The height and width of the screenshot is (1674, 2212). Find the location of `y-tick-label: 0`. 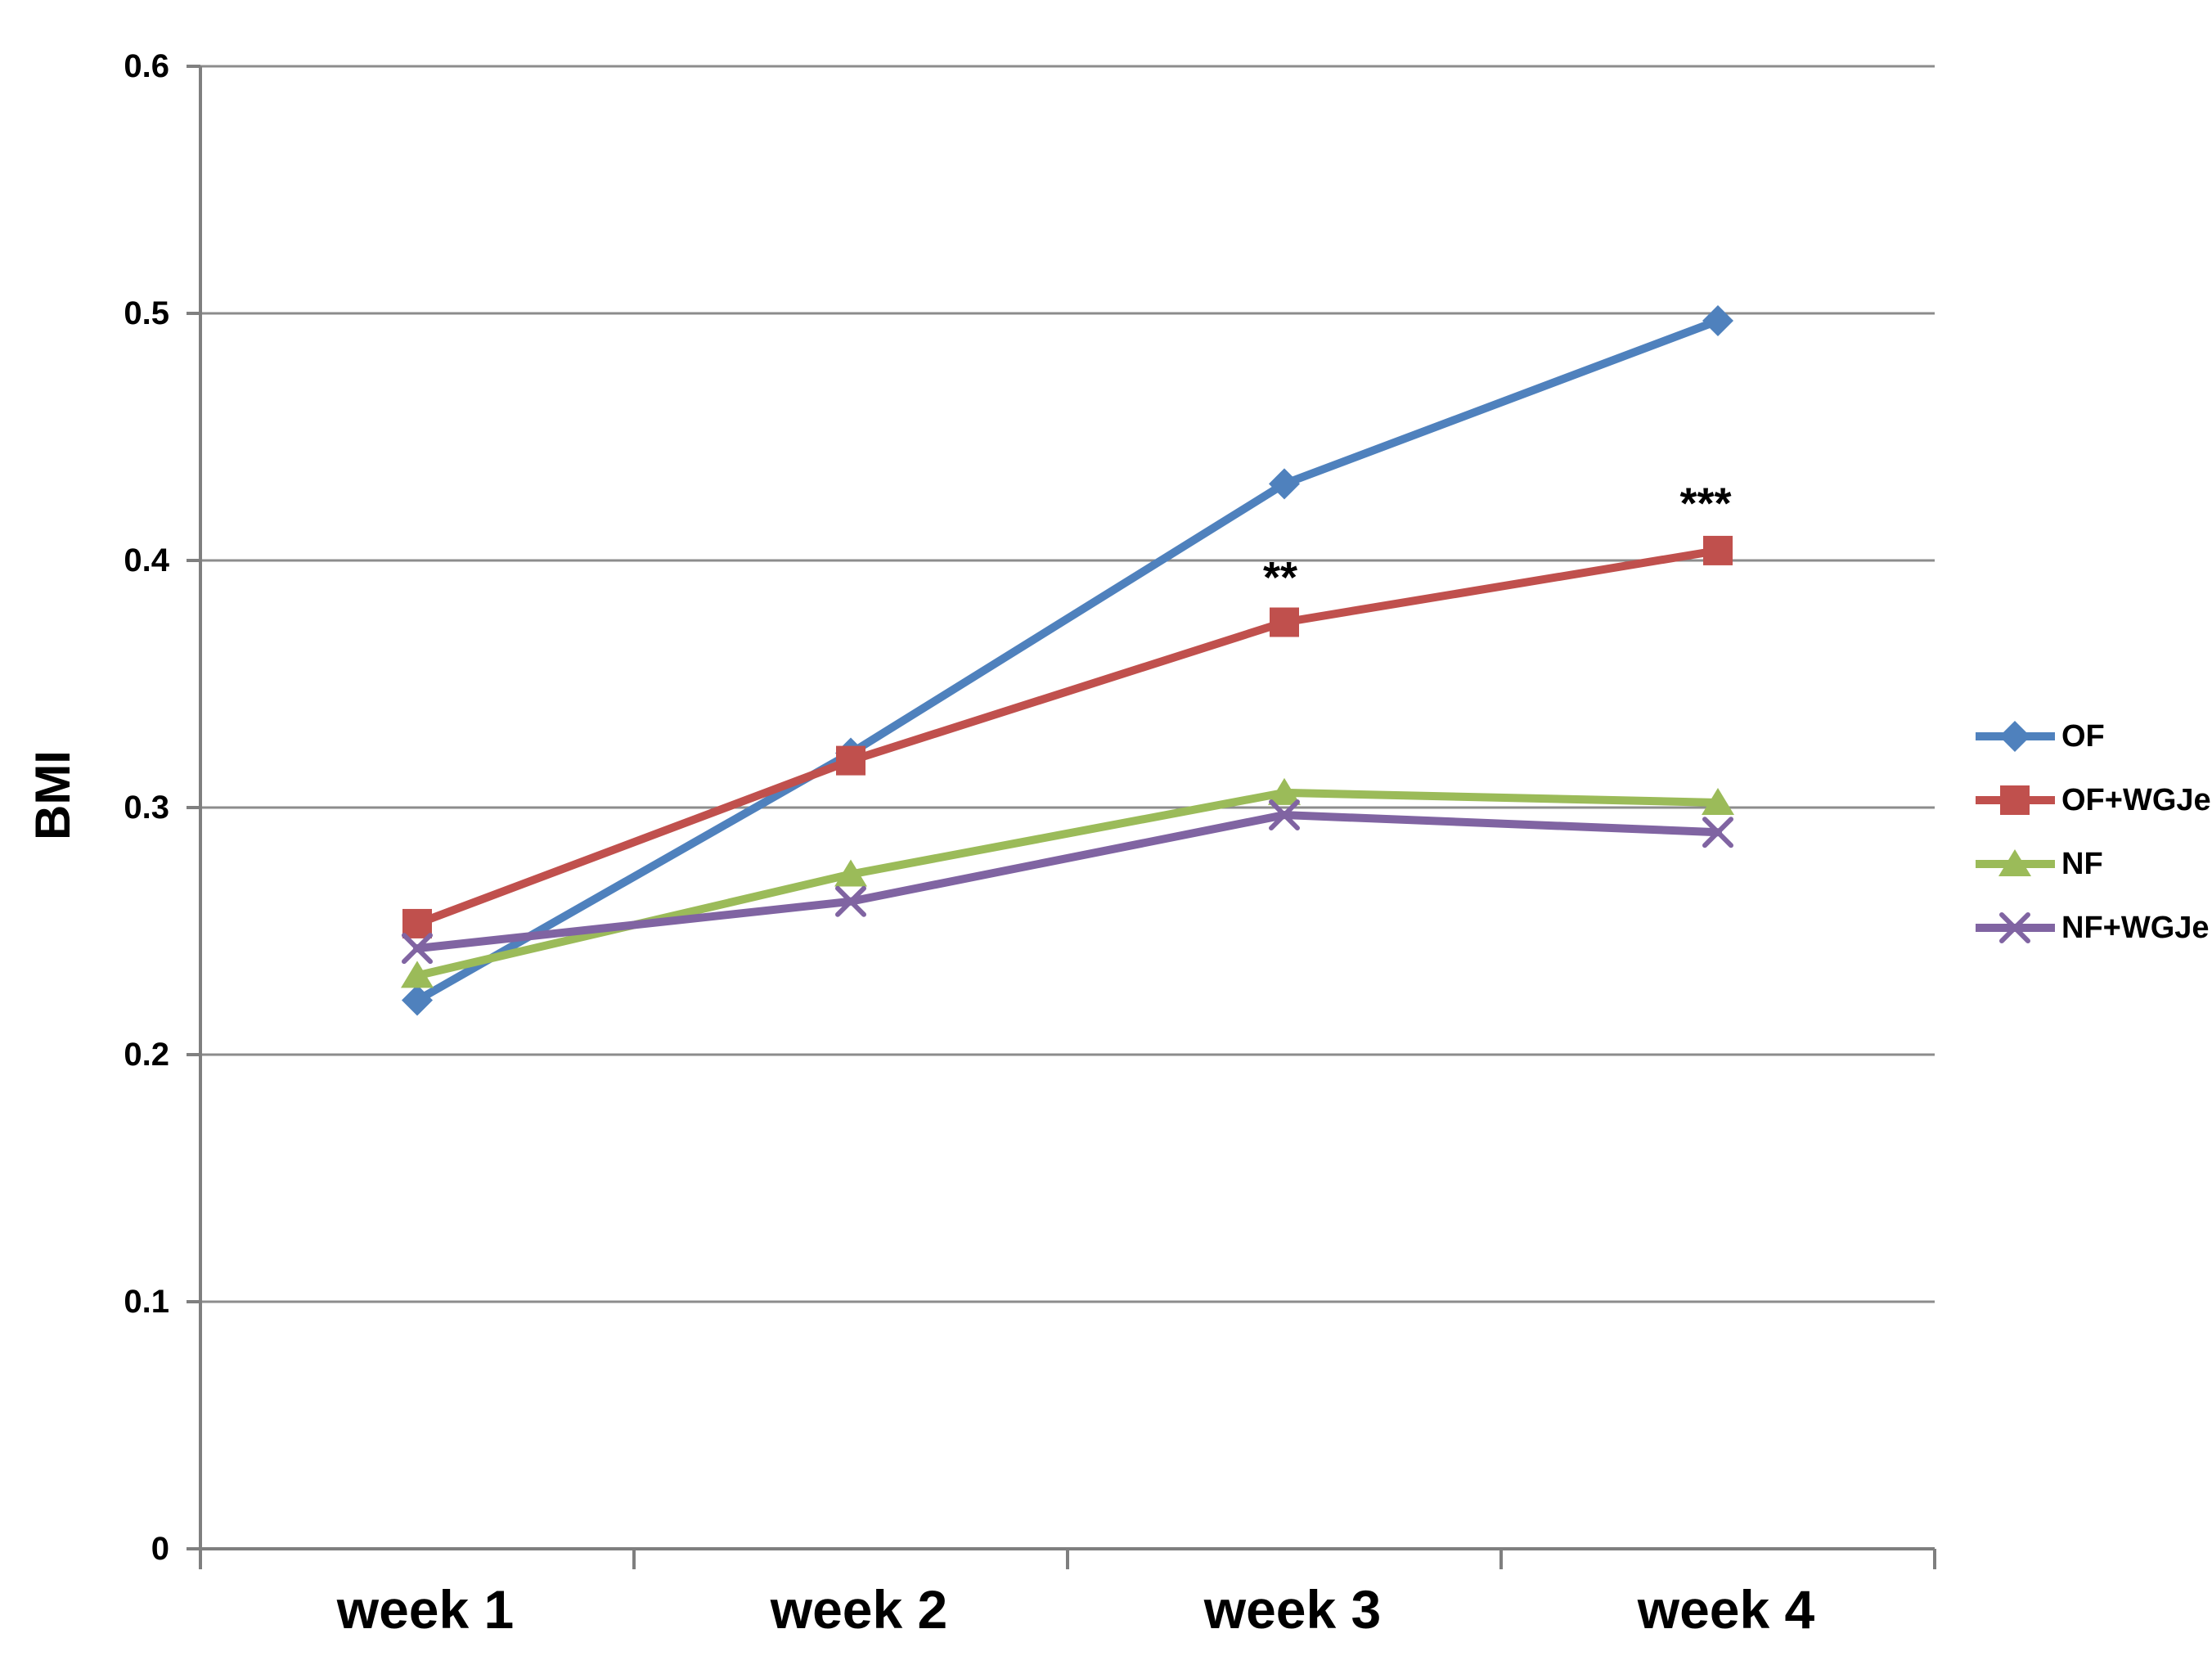

y-tick-label: 0 is located at coordinates (160, 1549).